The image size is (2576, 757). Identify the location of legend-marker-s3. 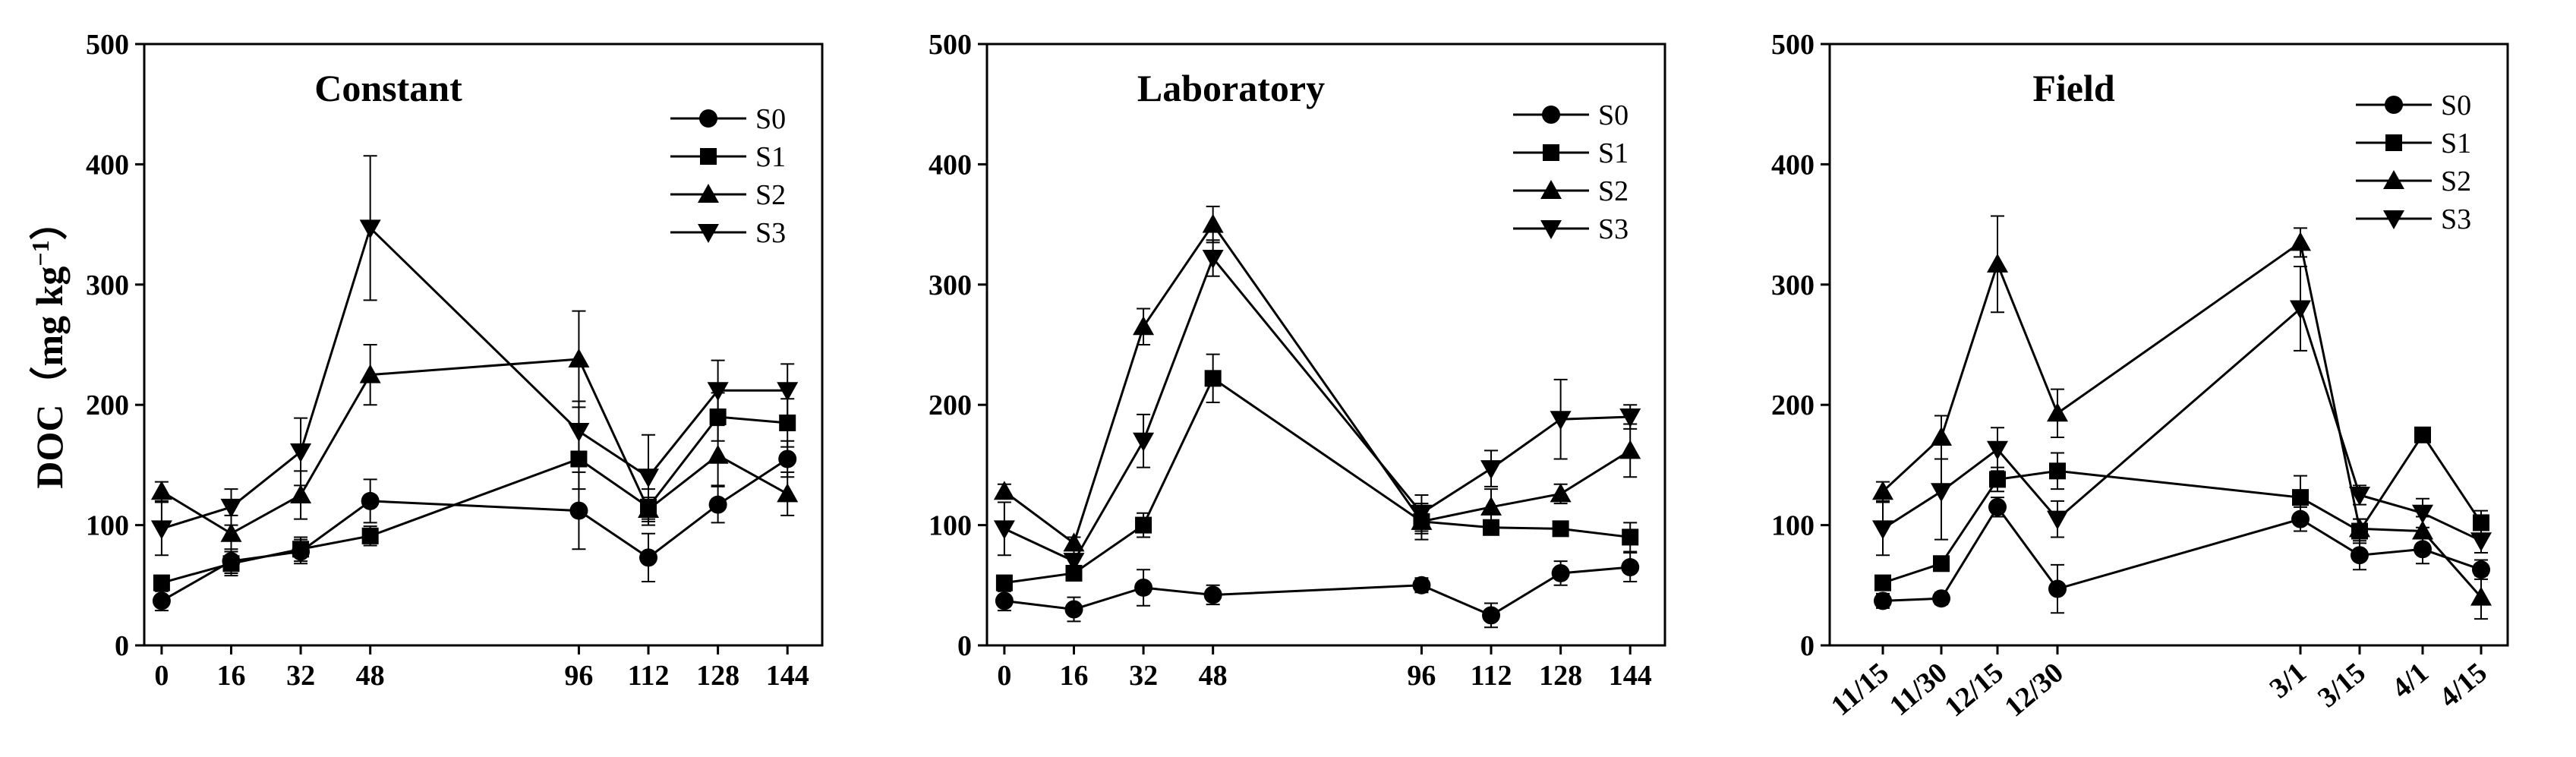
(1551, 229).